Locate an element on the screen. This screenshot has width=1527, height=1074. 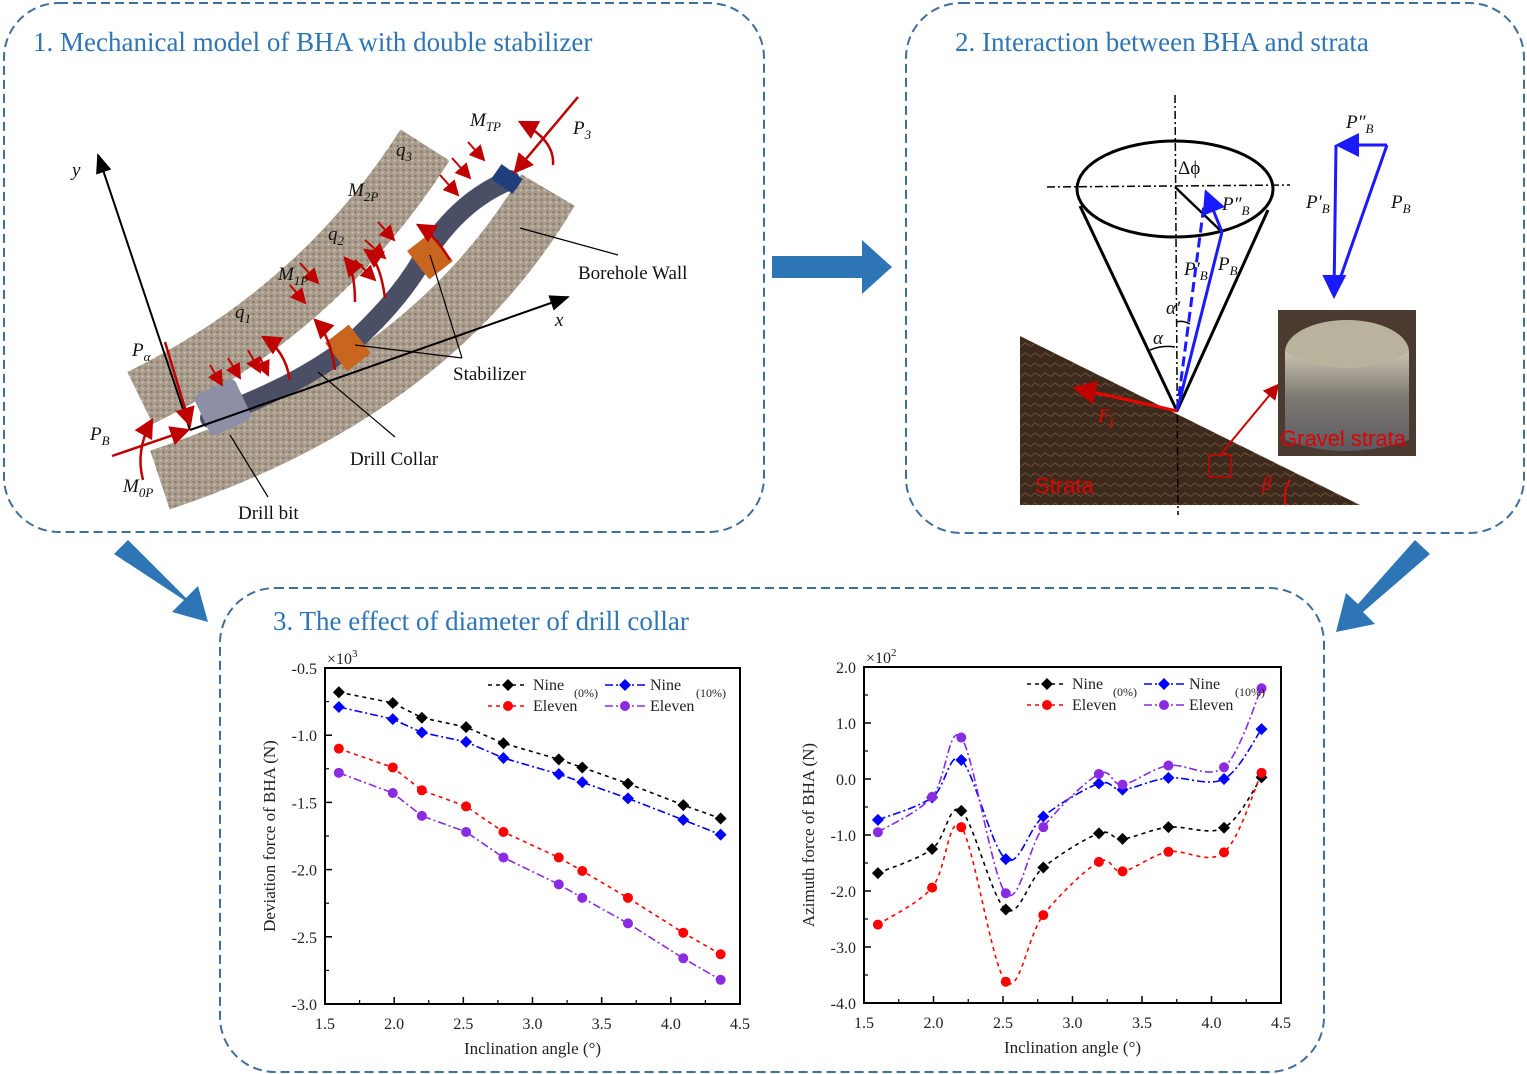
x-tick-label: 2.5 is located at coordinates (463, 1024).